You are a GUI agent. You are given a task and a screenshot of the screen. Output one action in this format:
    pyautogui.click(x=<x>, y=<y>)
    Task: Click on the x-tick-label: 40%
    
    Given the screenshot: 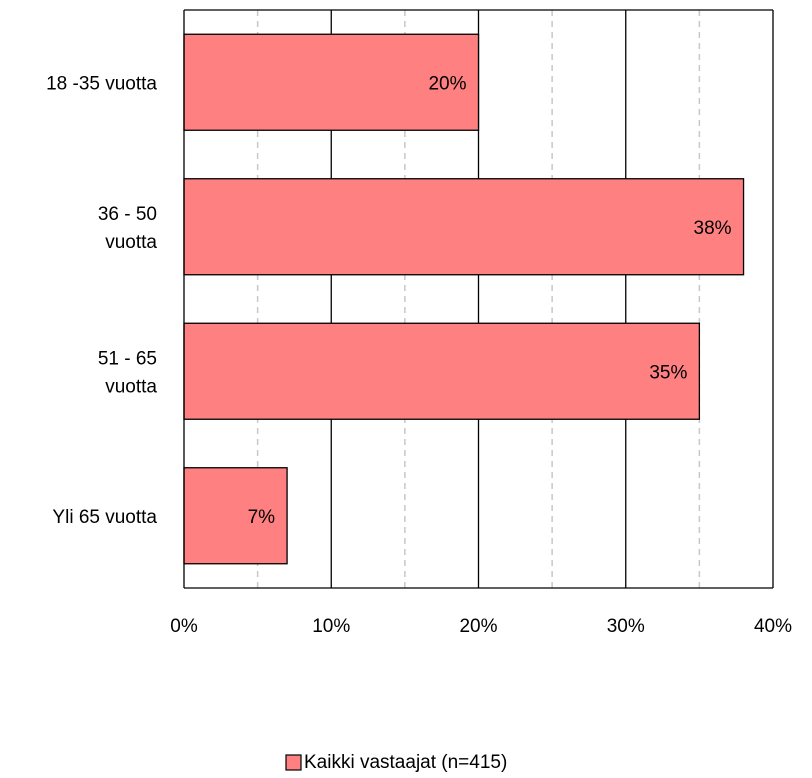 What is the action you would take?
    pyautogui.click(x=773, y=626)
    